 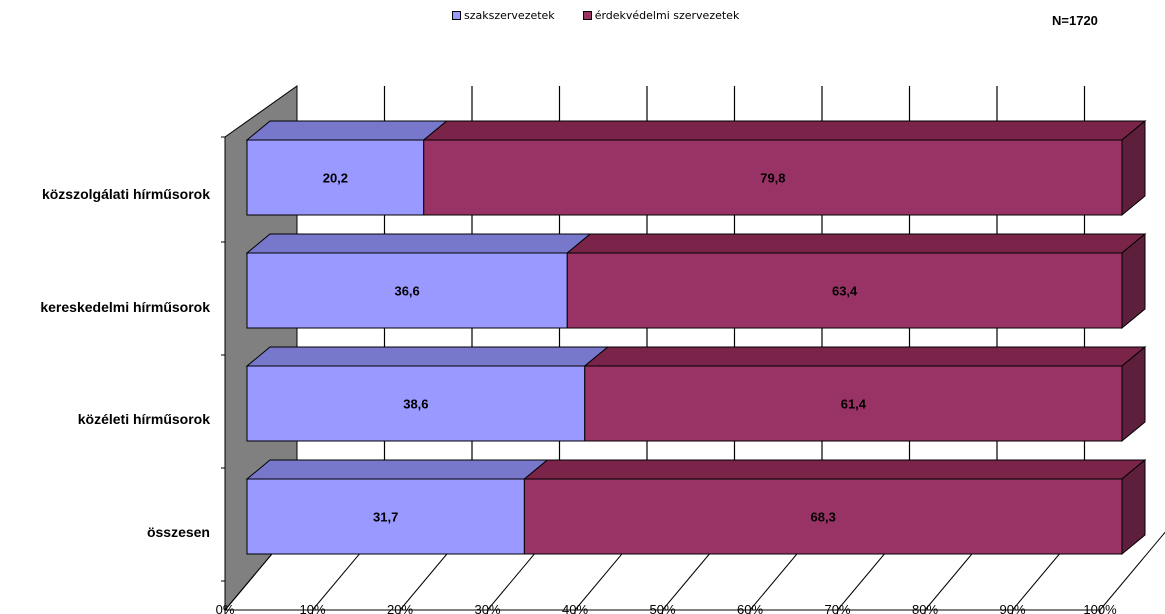 I want to click on x-tick-label: 90%, so click(x=1012, y=608).